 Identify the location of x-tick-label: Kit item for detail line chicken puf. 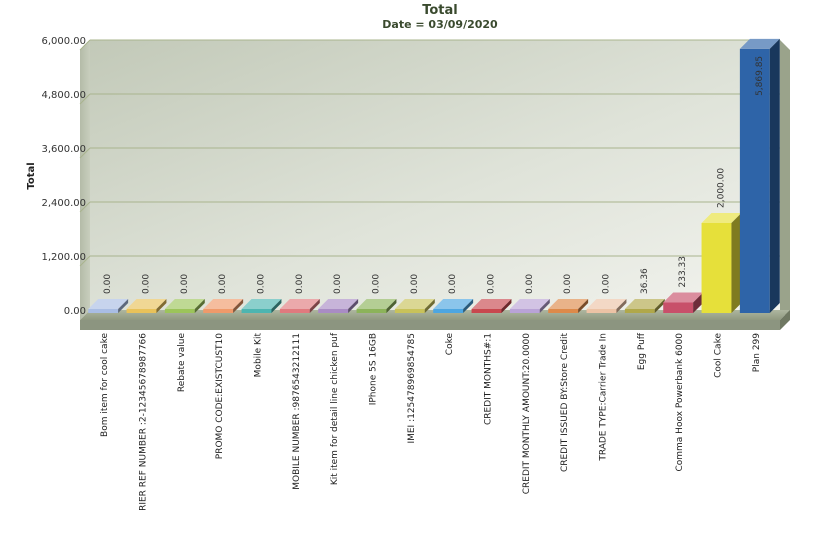
(335, 408).